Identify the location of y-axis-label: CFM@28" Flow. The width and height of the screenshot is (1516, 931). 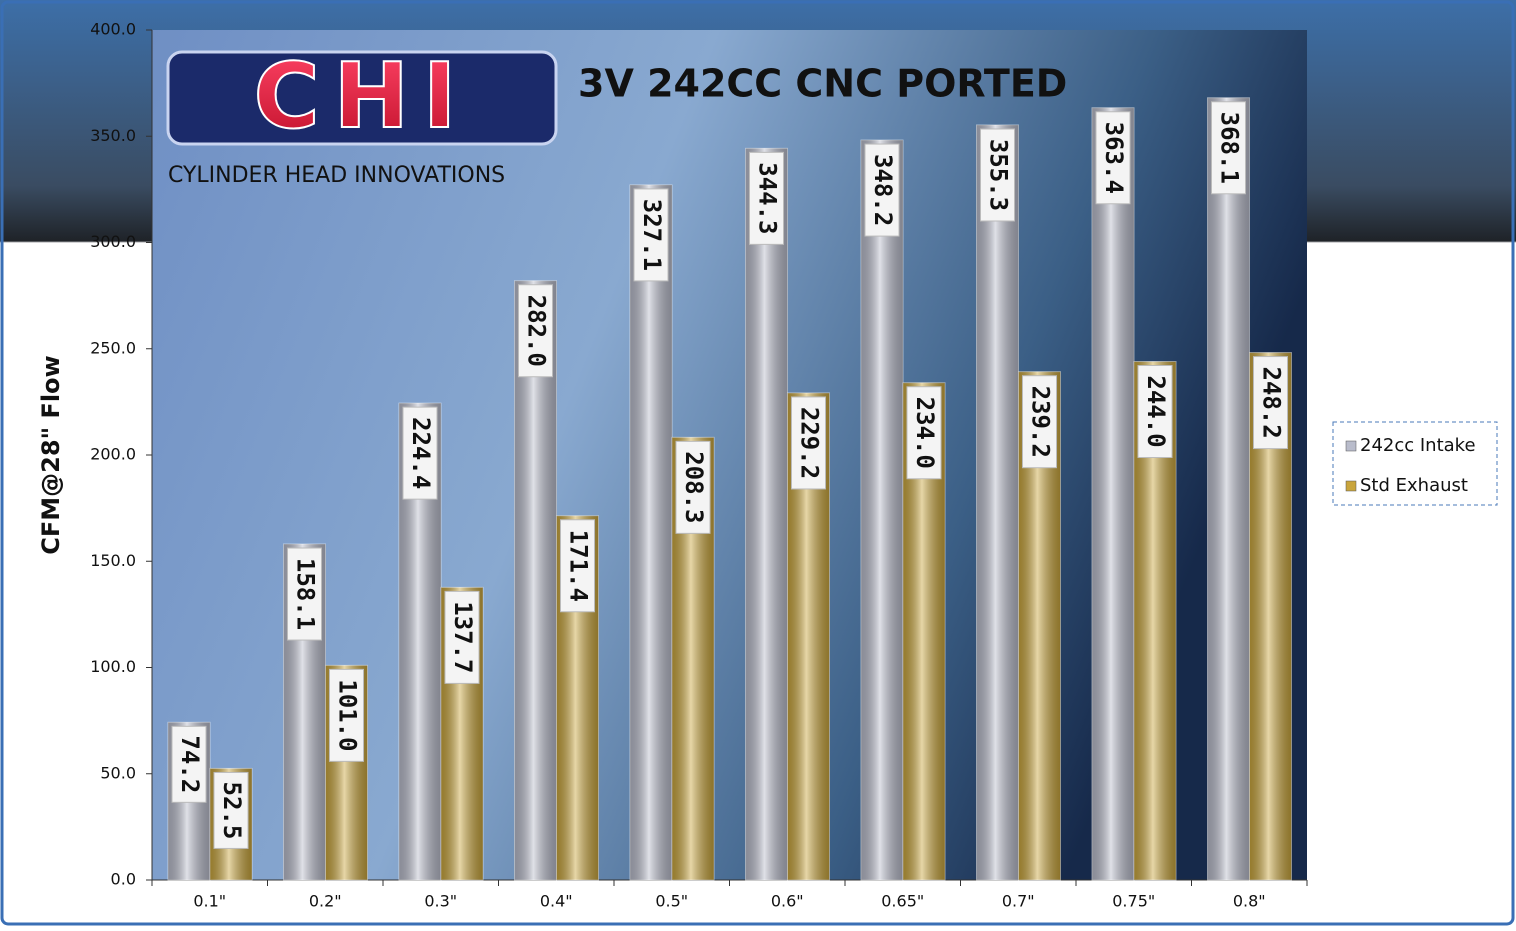
(51, 454).